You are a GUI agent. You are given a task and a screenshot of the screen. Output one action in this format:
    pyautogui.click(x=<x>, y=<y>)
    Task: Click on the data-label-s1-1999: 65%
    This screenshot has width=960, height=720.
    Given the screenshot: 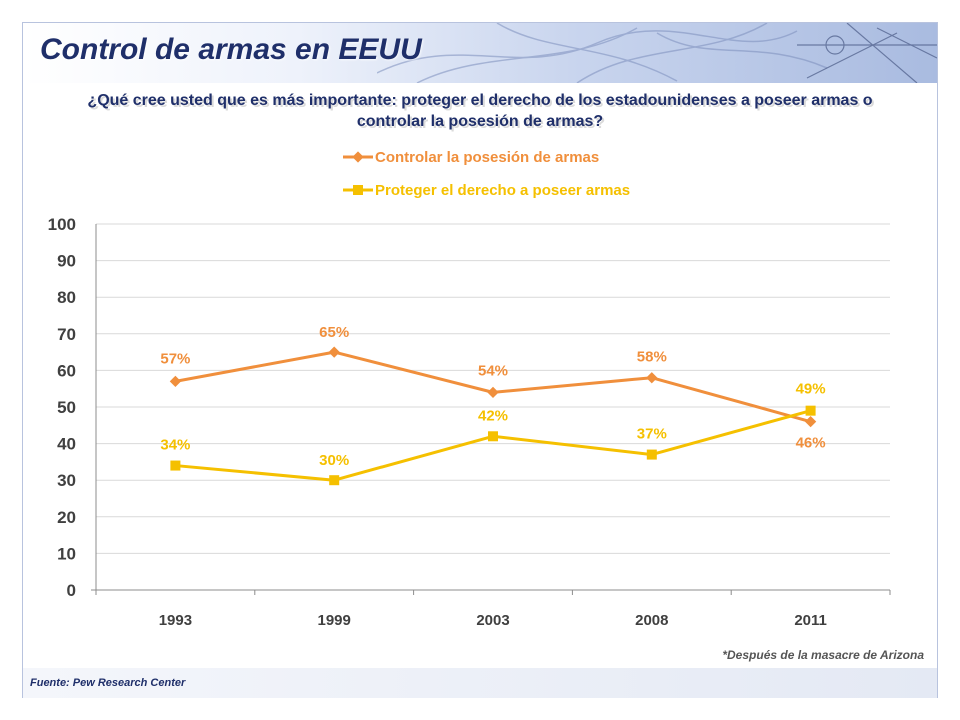 What is the action you would take?
    pyautogui.click(x=334, y=332)
    